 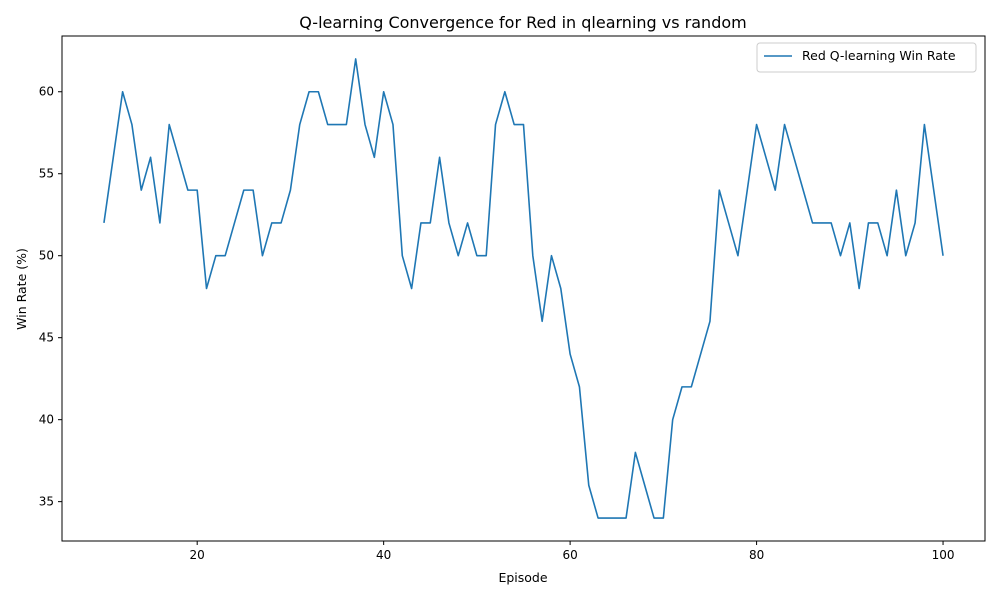 I want to click on legend: Red Q-learning Win Rate, so click(x=866, y=57).